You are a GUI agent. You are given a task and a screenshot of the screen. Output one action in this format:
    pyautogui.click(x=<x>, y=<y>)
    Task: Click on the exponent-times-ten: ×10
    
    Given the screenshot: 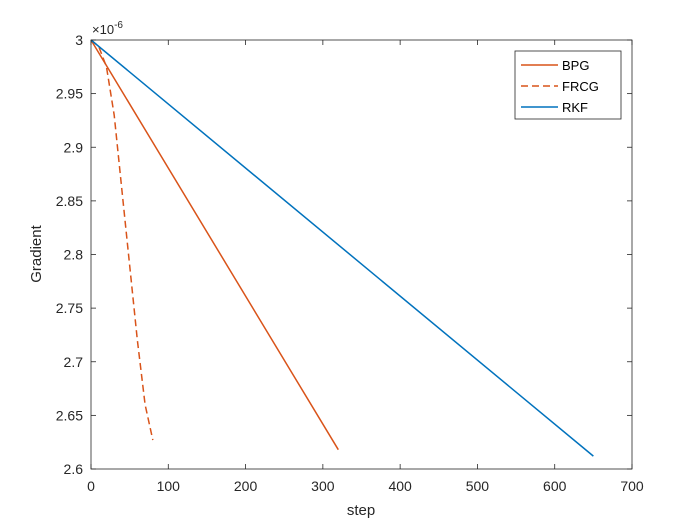 What is the action you would take?
    pyautogui.click(x=103, y=29)
    